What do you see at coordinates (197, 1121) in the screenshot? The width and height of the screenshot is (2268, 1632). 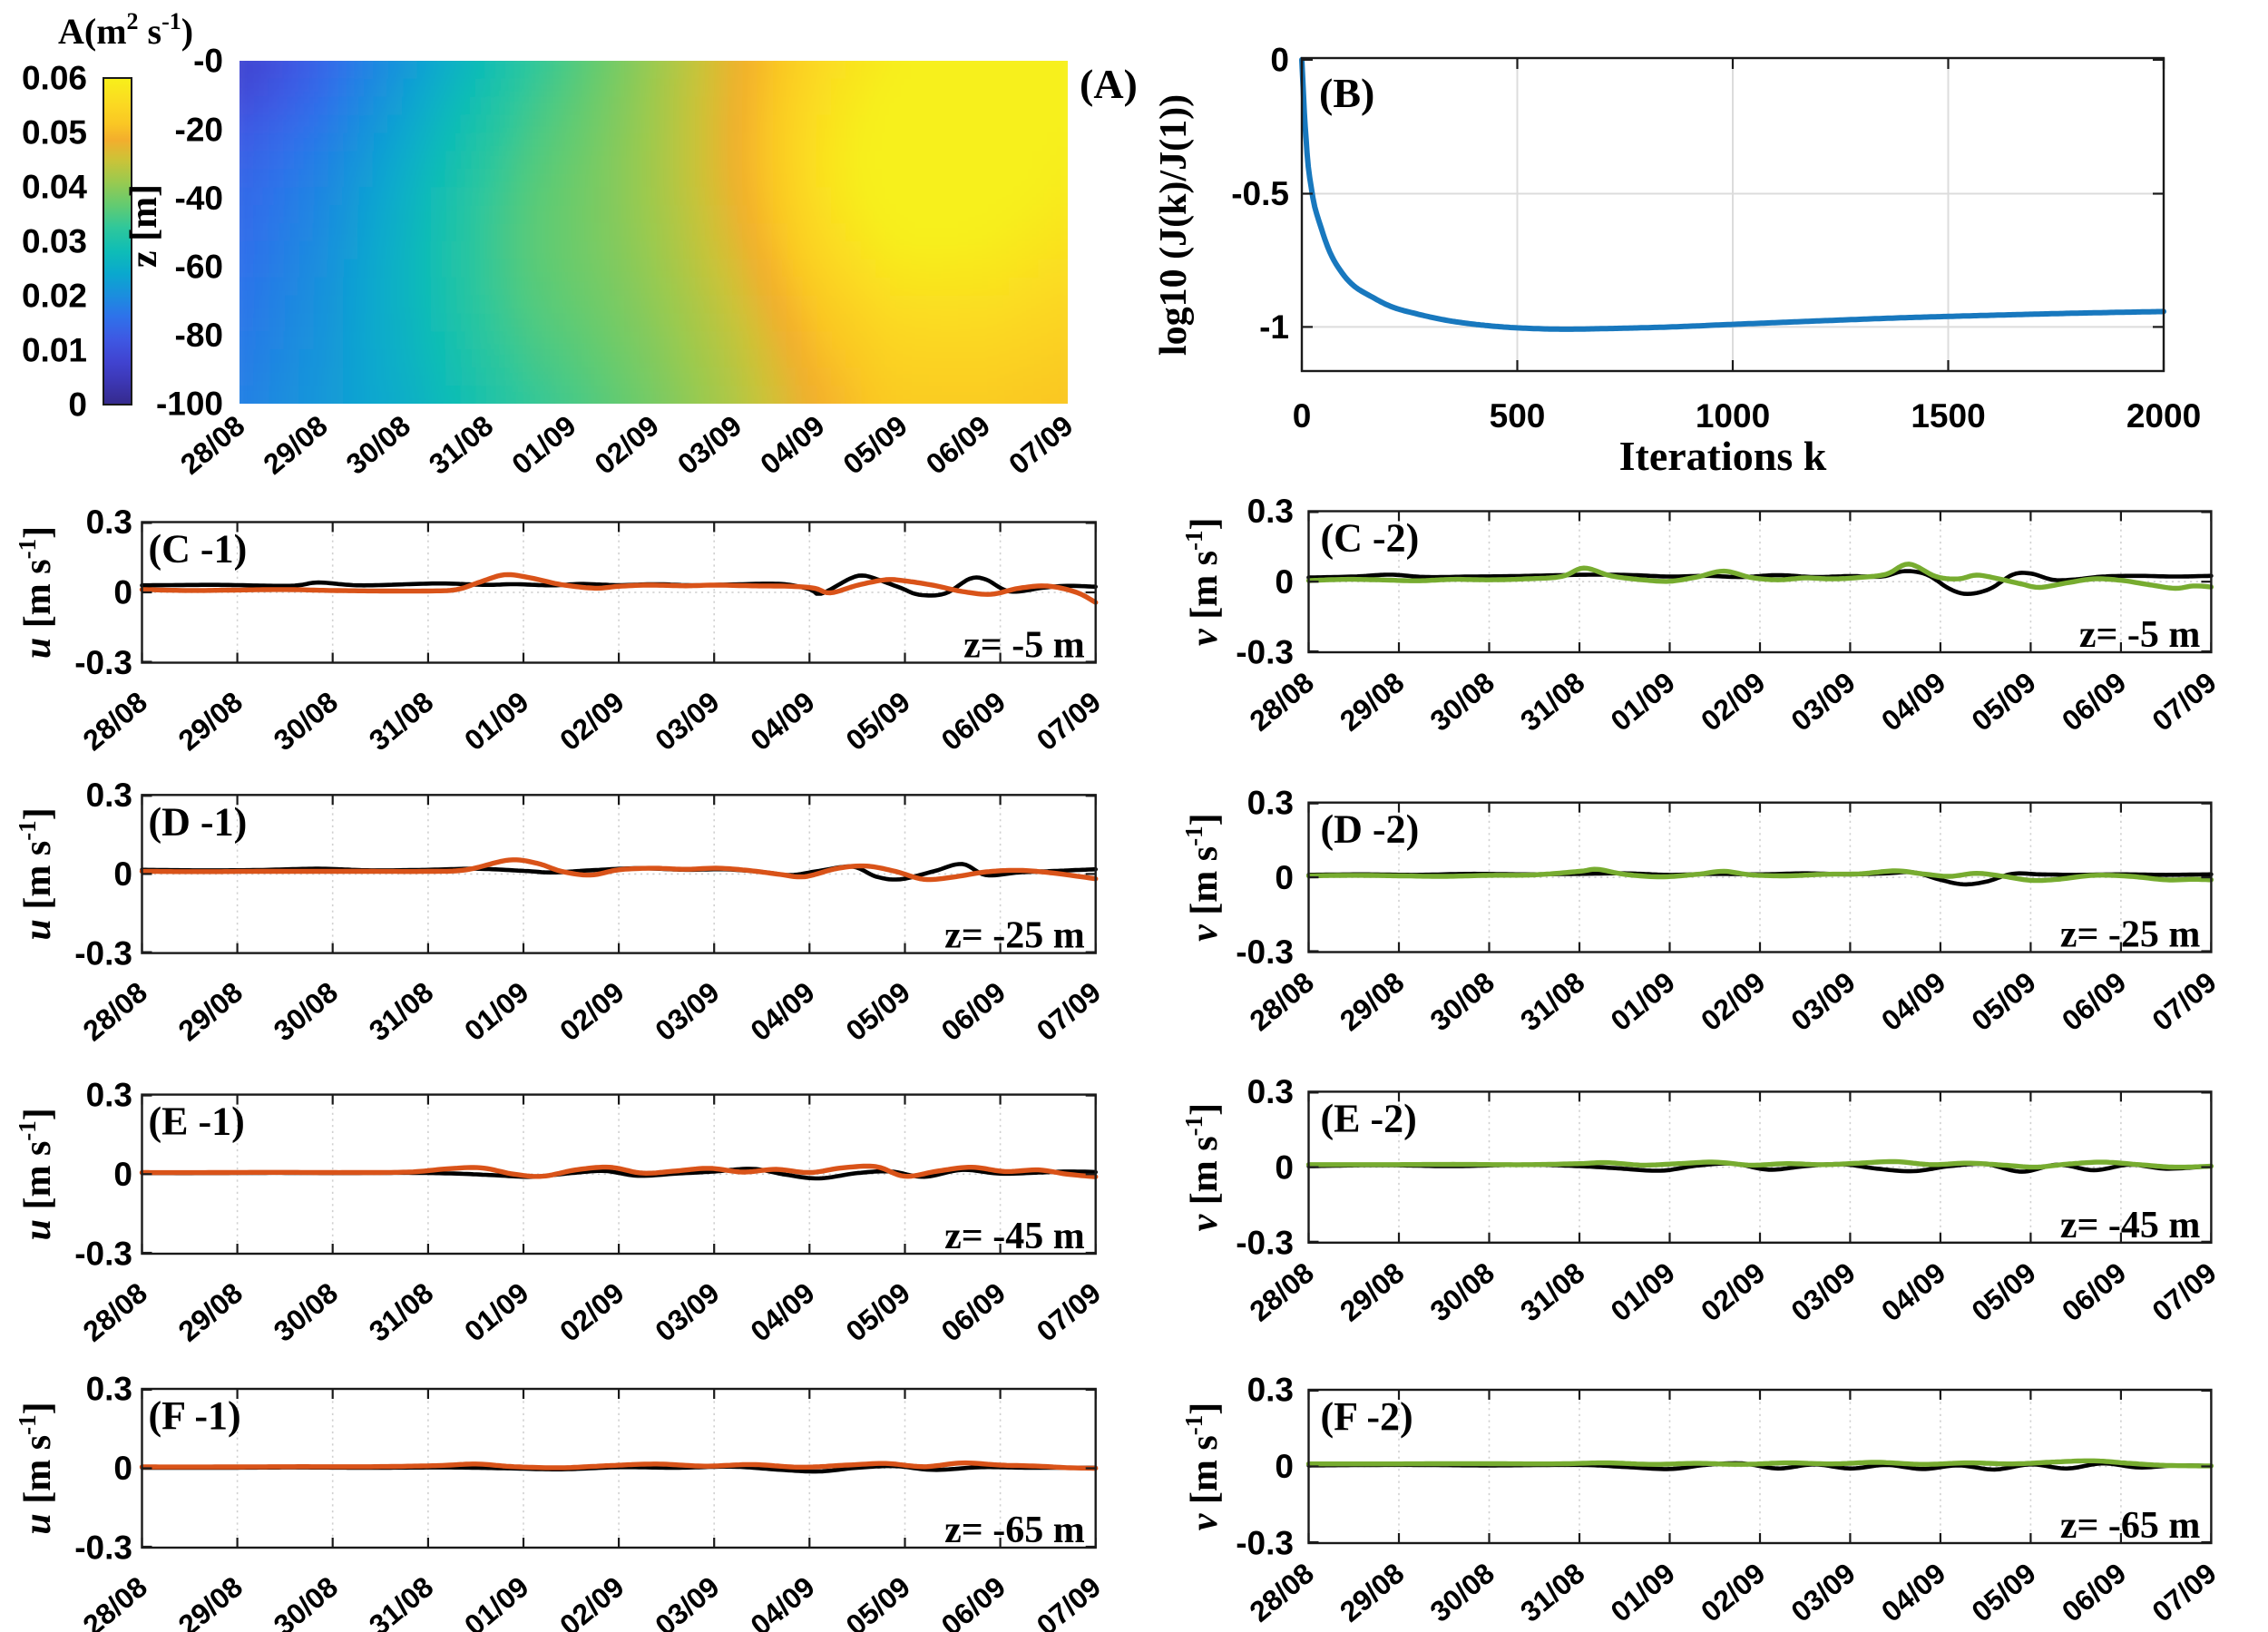 I see `svg-text: (E -1)` at bounding box center [197, 1121].